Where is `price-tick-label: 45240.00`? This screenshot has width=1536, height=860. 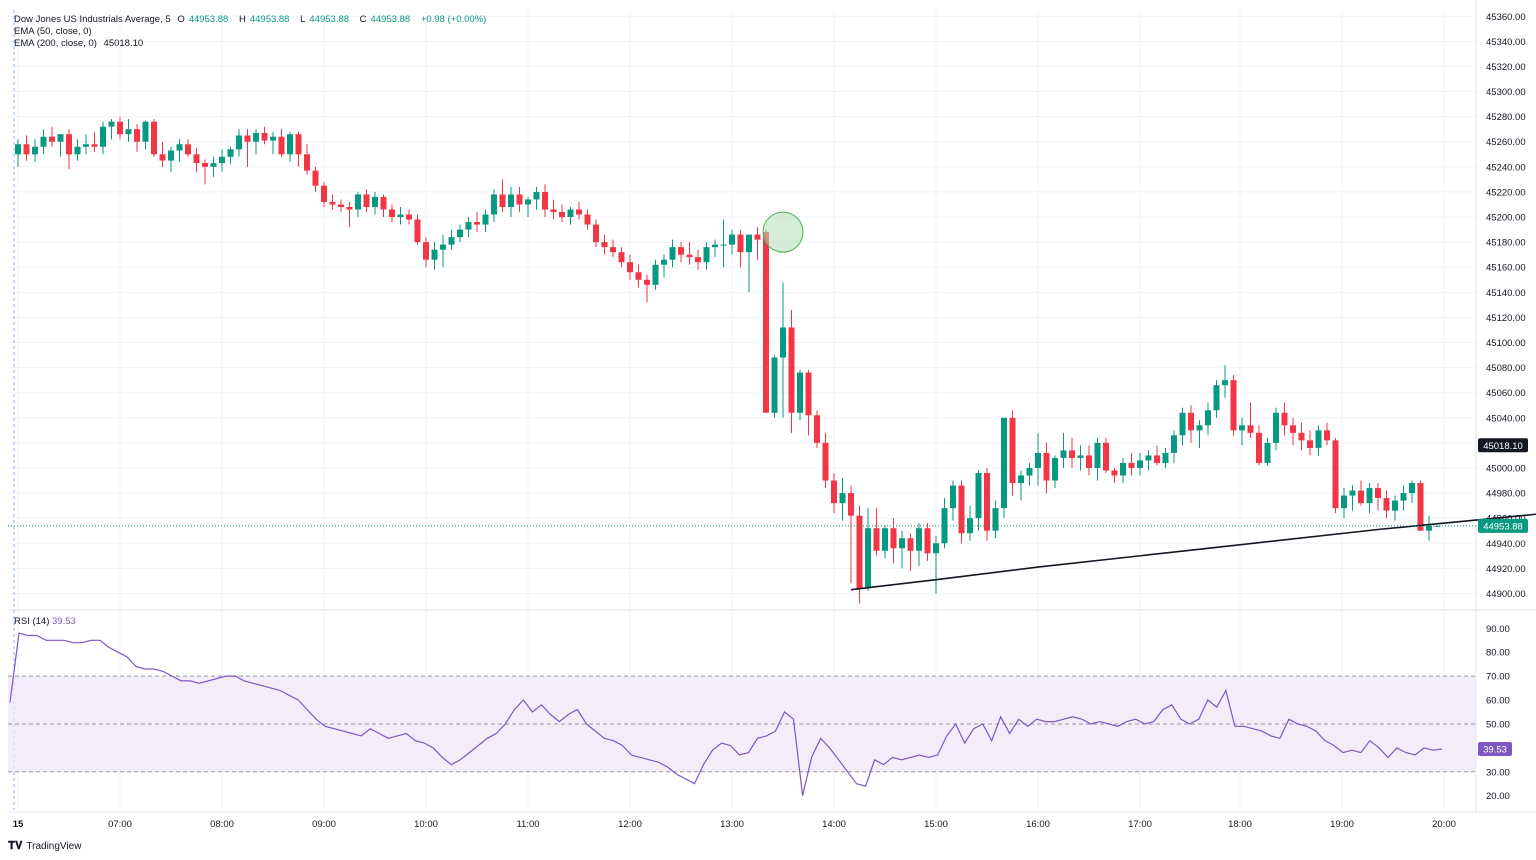 price-tick-label: 45240.00 is located at coordinates (1506, 167).